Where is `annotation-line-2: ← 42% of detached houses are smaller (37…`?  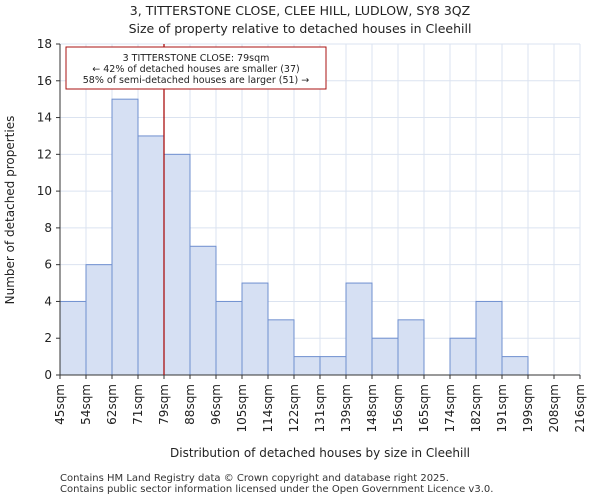 annotation-line-2: ← 42% of detached houses are smaller (37… is located at coordinates (195, 69).